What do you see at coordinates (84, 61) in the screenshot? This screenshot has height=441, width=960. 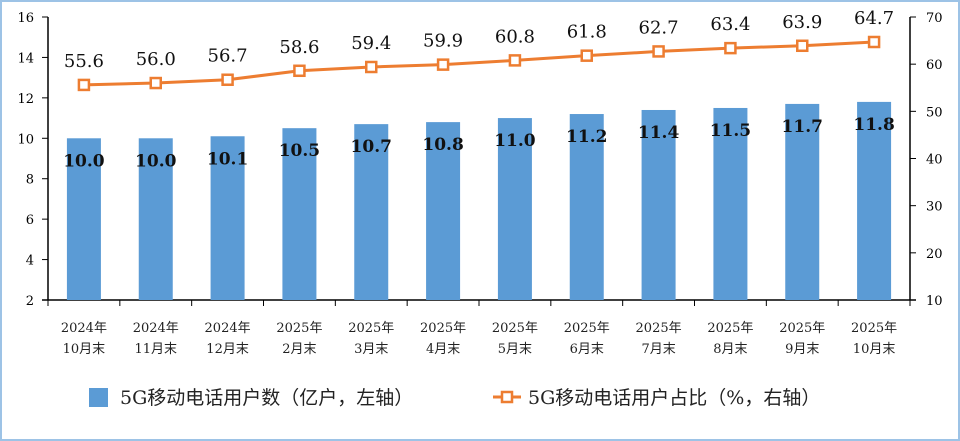 I see `line-data-label: 55.6` at bounding box center [84, 61].